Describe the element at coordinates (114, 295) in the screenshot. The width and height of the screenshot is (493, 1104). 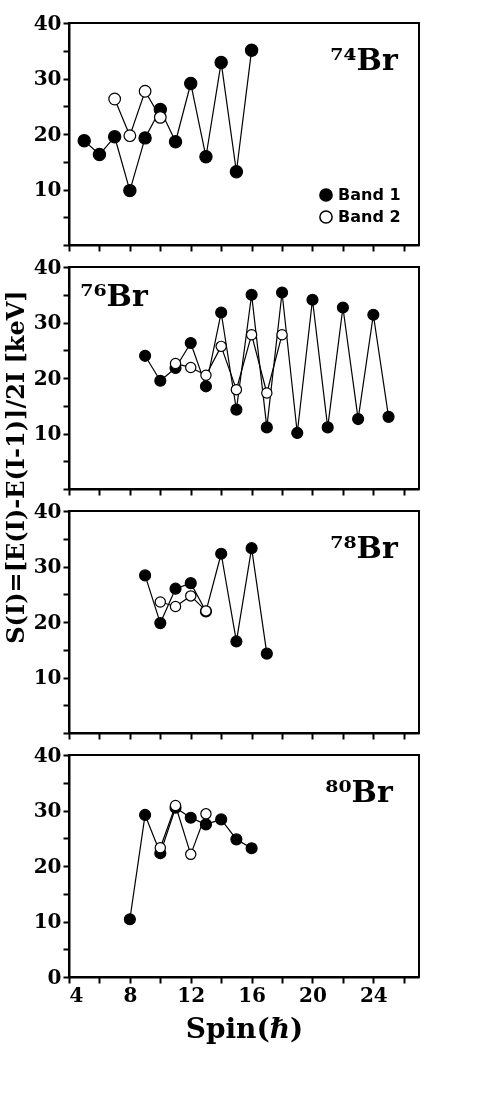
I see `annotation: ⁷⁶Br` at that location.